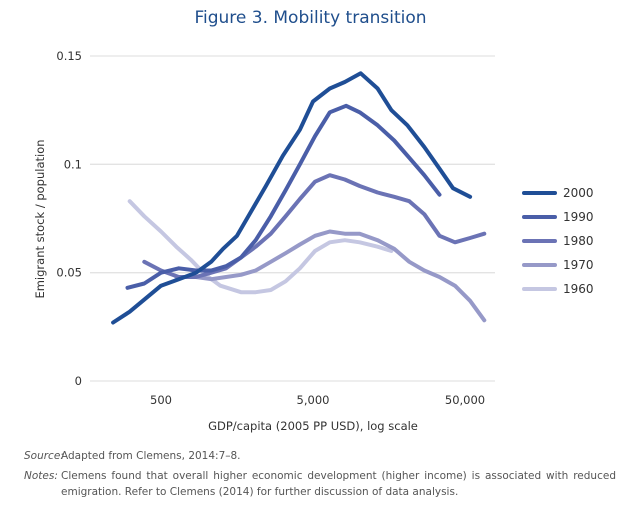 The height and width of the screenshot is (527, 621). I want to click on legend-label: 1960, so click(578, 289).